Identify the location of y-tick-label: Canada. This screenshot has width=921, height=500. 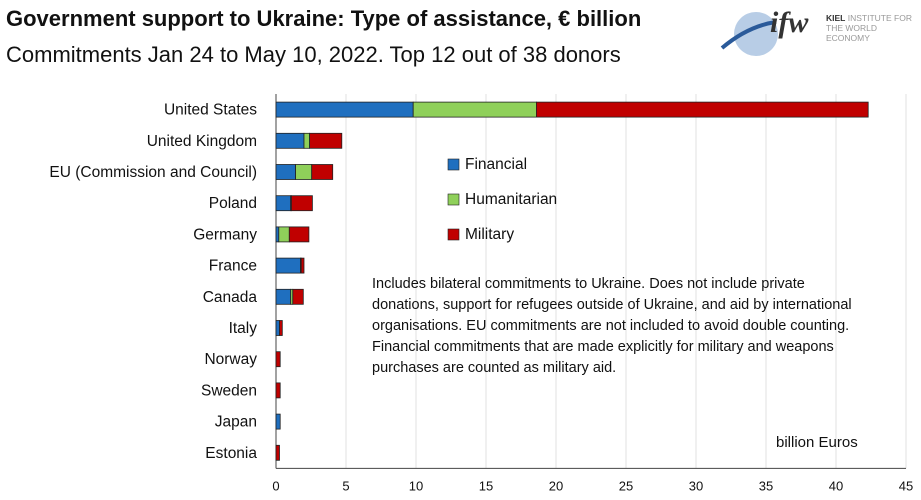
(230, 297).